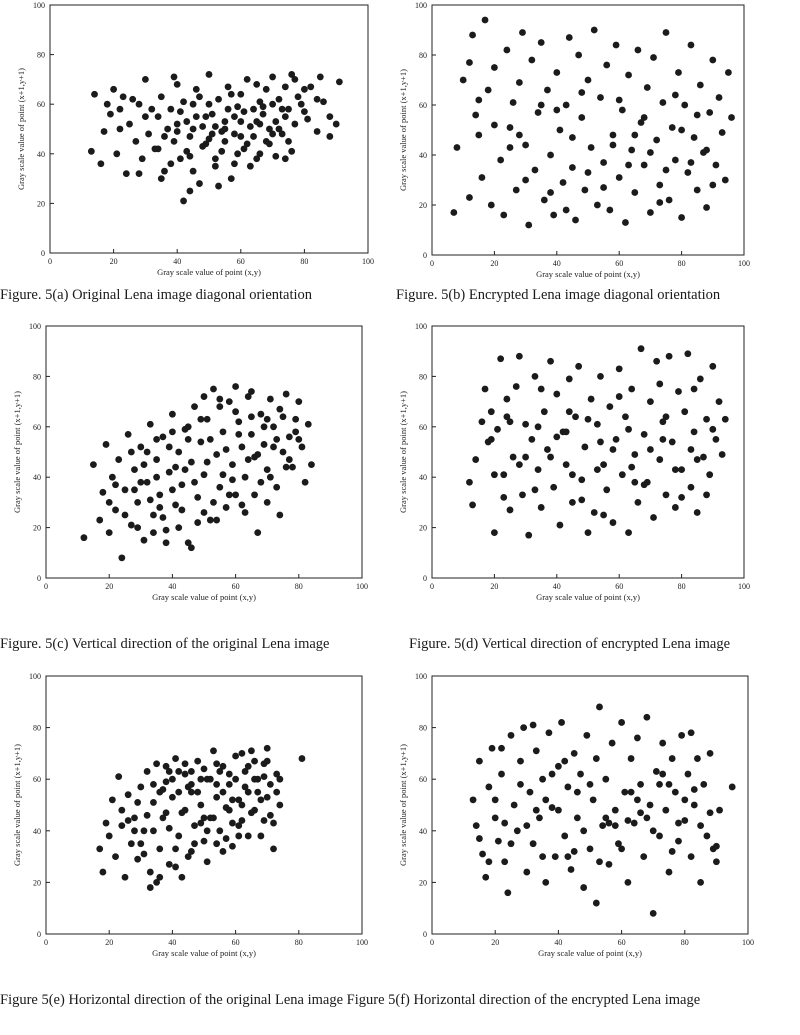 This screenshot has width=800, height=1035. What do you see at coordinates (209, 272) in the screenshot?
I see `x-axis-label: Gray scale value of point (x,y)` at bounding box center [209, 272].